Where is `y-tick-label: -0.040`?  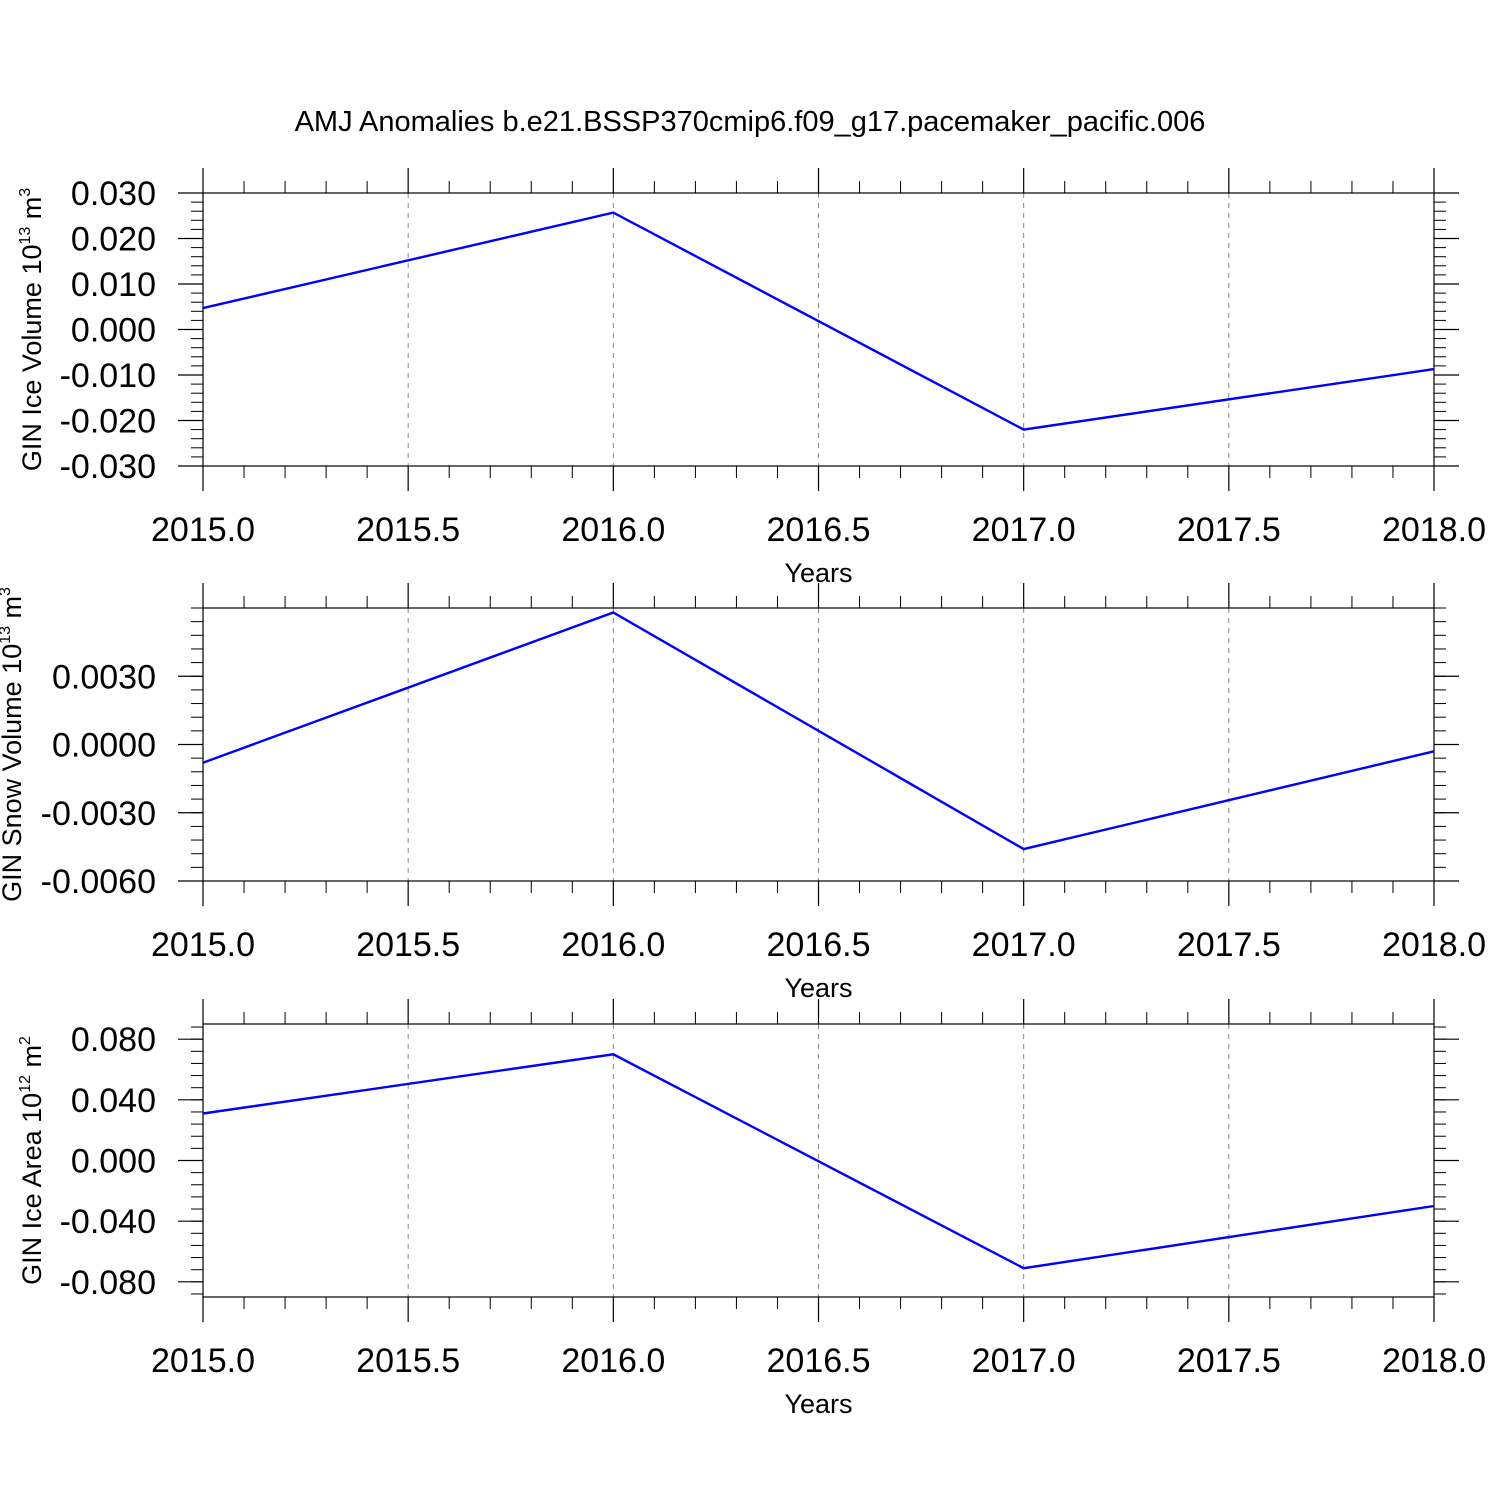 y-tick-label: -0.040 is located at coordinates (108, 1222).